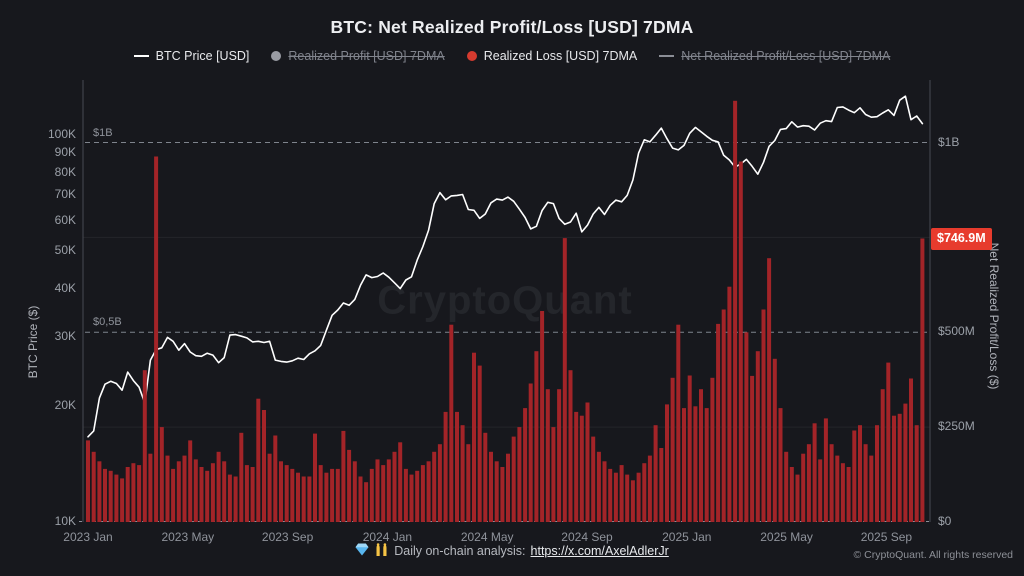 This screenshot has width=1024, height=576. Describe the element at coordinates (381, 551) in the screenshot. I see `raised-hands-emoji-icon` at that location.